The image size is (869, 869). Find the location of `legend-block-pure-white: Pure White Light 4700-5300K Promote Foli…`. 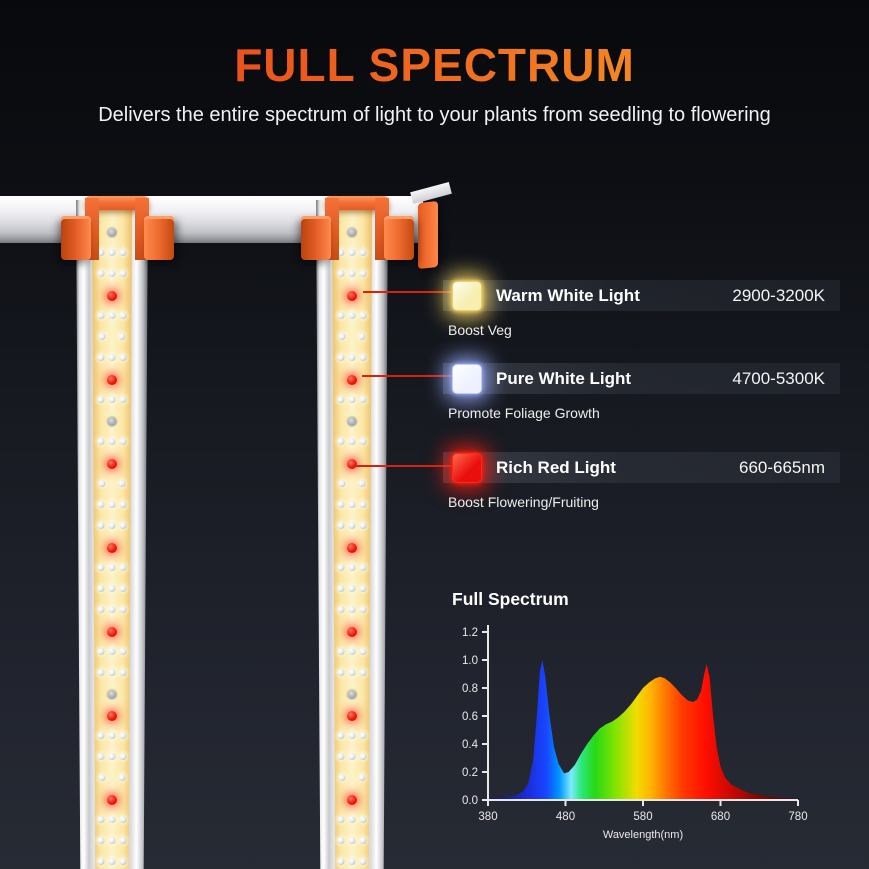

legend-block-pure-white: Pure White Light 4700-5300K Promote Foli… is located at coordinates (641, 392).